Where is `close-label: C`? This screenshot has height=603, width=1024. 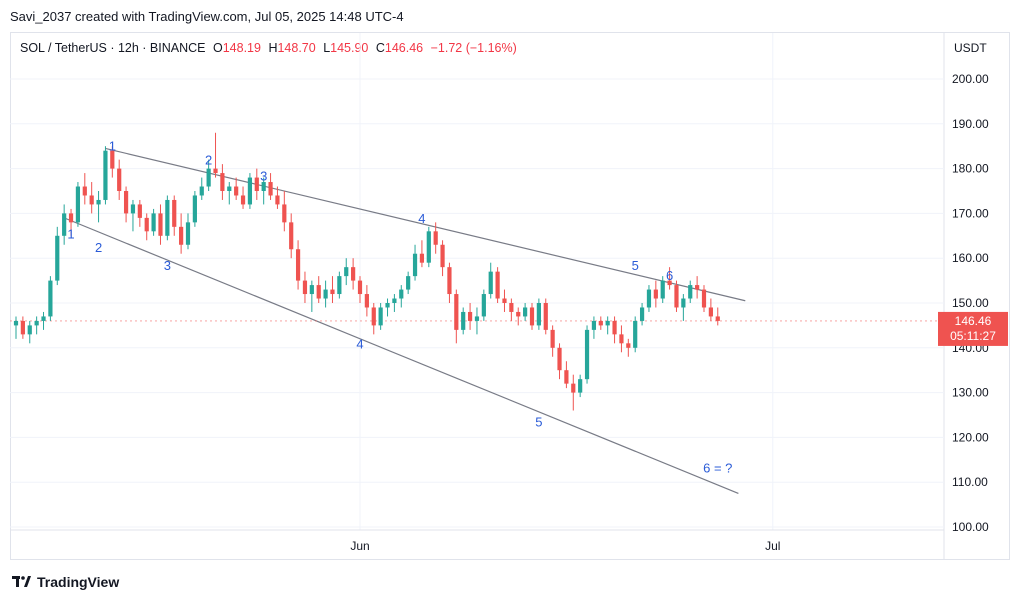 close-label: C is located at coordinates (380, 48).